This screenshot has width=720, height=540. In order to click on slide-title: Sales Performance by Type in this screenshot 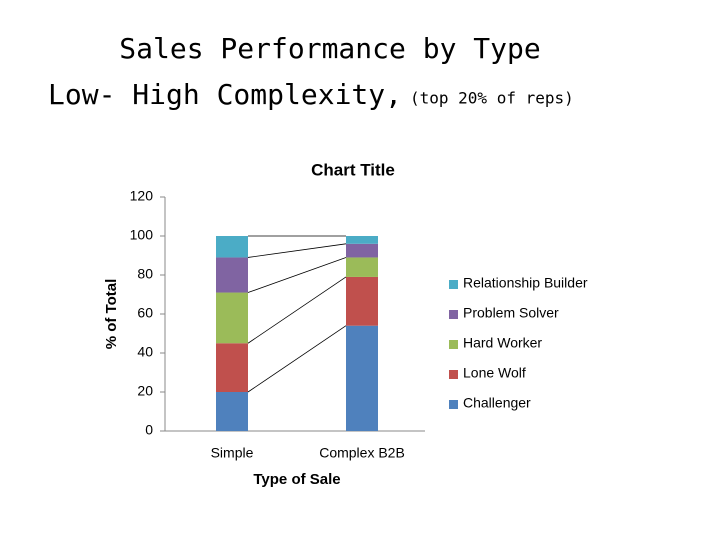, I will do `click(329, 48)`.